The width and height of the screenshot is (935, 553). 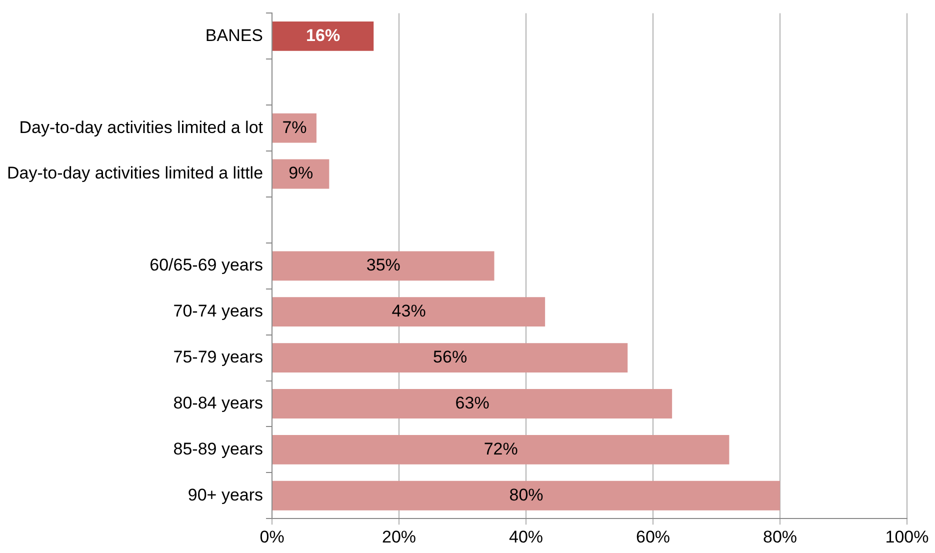 What do you see at coordinates (907, 536) in the screenshot?
I see `x-tick-label: 100%` at bounding box center [907, 536].